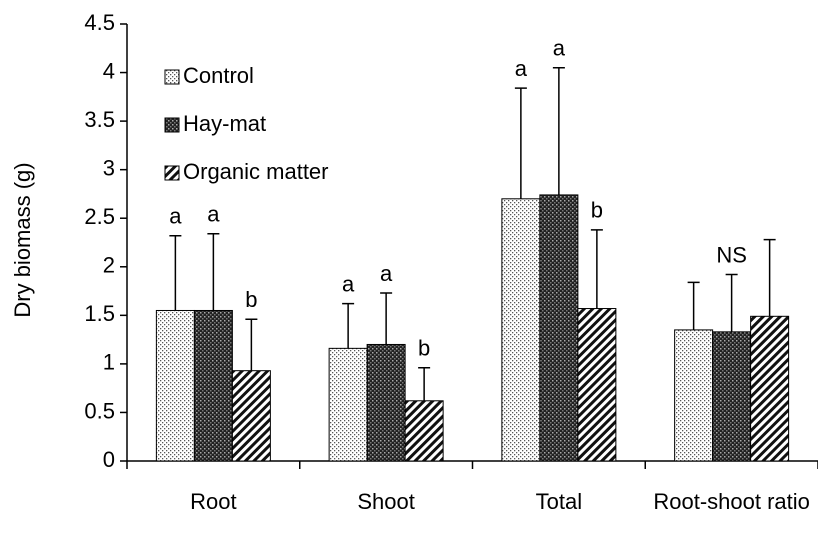 The width and height of the screenshot is (818, 556). I want to click on y-tick-label: 2, so click(109, 265).